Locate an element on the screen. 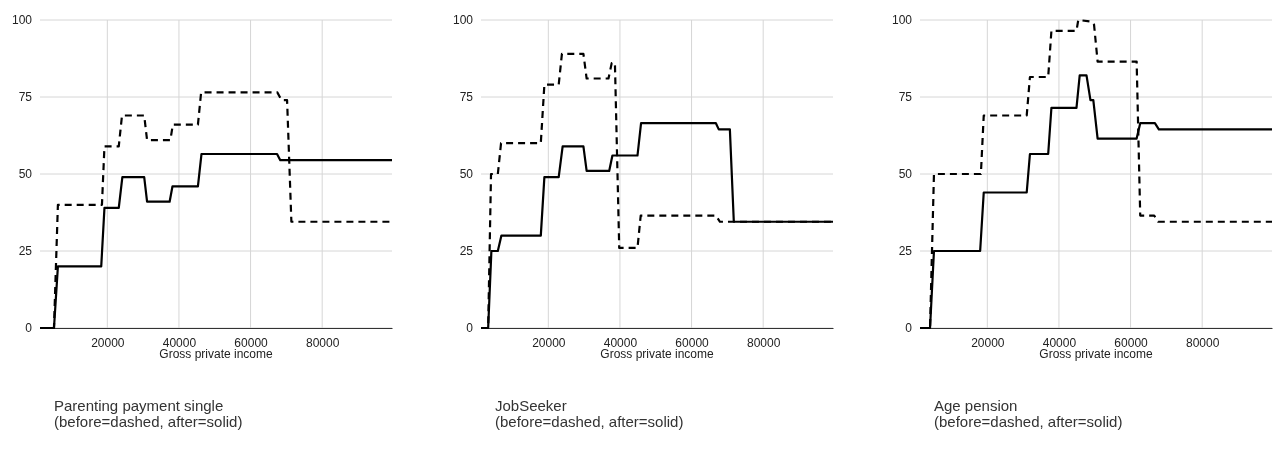 The image size is (1275, 454). text: Parenting payment single is located at coordinates (139, 405).